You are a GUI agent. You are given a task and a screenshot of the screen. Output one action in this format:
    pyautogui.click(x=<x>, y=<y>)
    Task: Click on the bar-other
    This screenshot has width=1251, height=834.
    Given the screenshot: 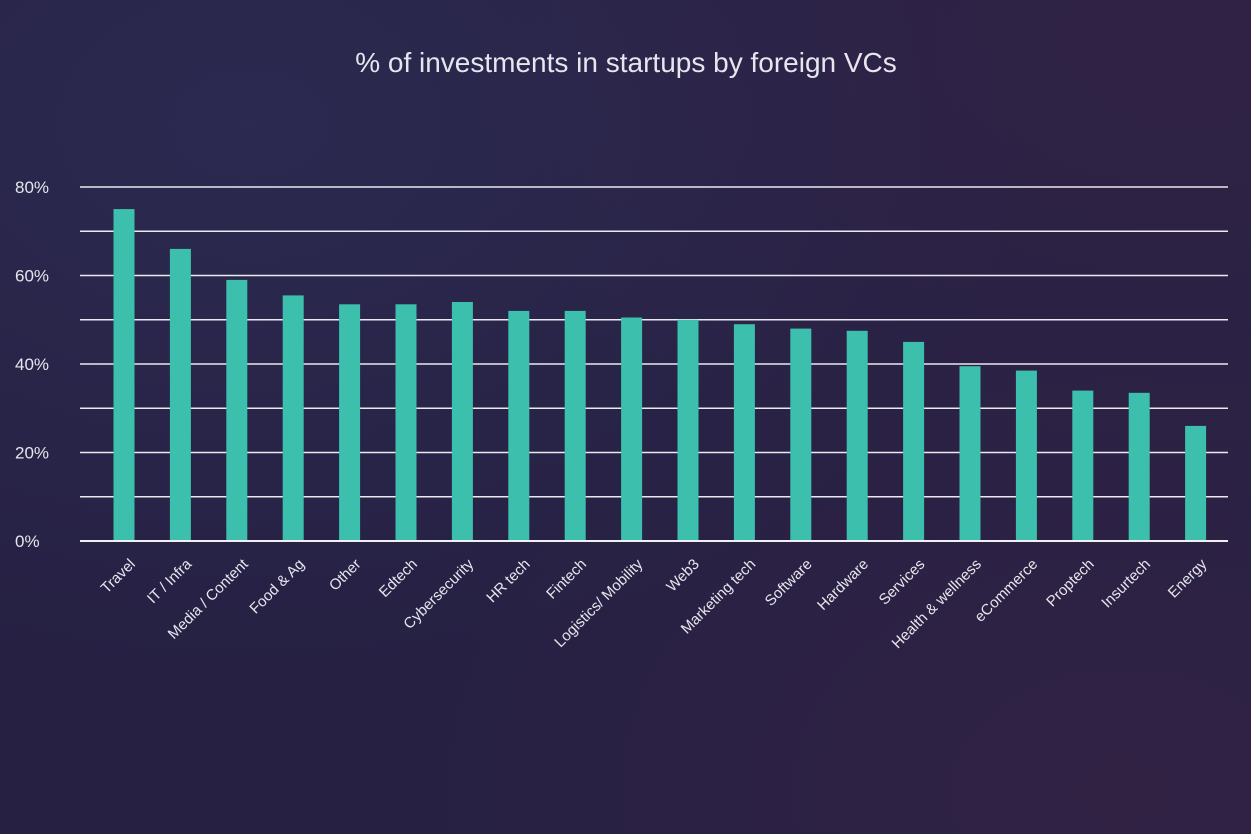 What is the action you would take?
    pyautogui.click(x=350, y=422)
    